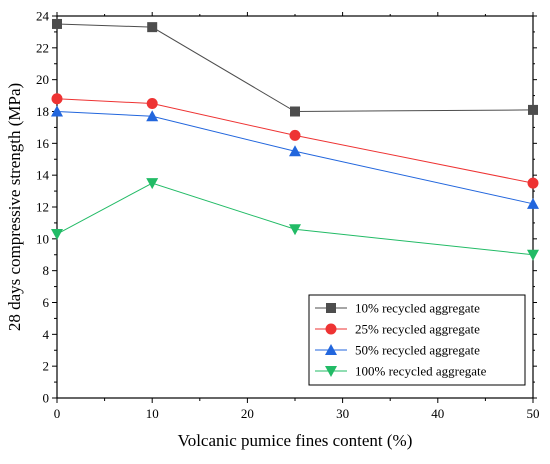 This screenshot has height=464, width=550. What do you see at coordinates (43, 175) in the screenshot?
I see `y-tick-label: 14` at bounding box center [43, 175].